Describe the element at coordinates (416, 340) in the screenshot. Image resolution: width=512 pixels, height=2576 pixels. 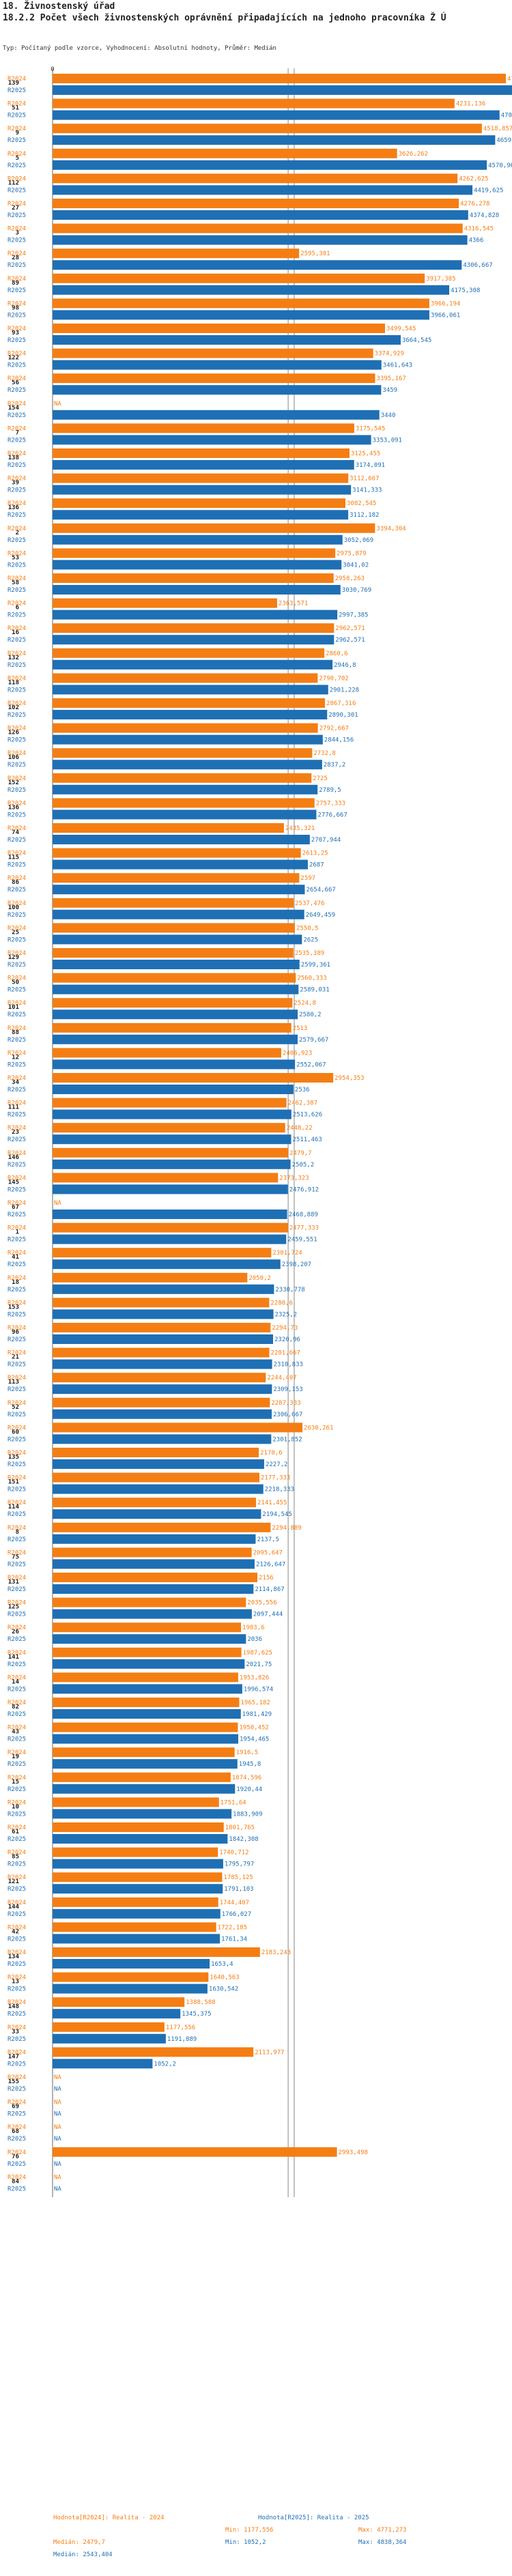
I see `value-label-2025: 3664,545` at that location.